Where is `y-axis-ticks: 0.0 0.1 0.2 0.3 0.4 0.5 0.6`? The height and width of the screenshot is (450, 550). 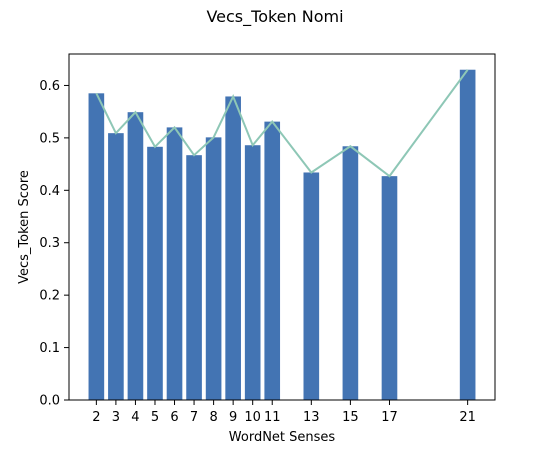
y-axis-ticks: 0.0 0.1 0.2 0.3 0.4 0.5 0.6 is located at coordinates (54, 244).